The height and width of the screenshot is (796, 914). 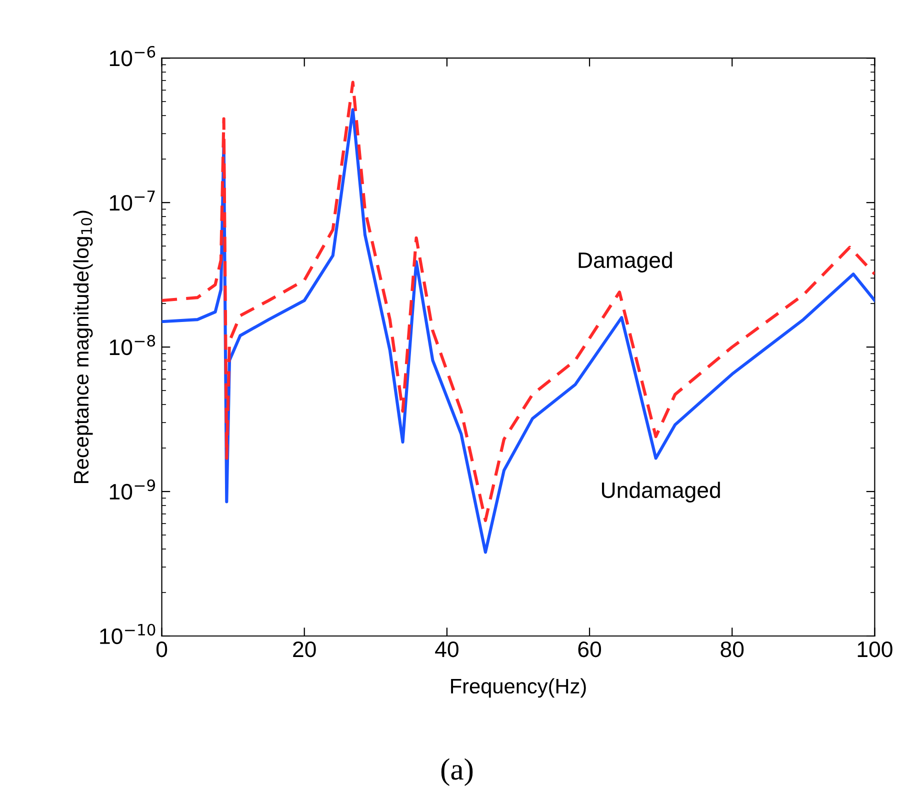 What do you see at coordinates (590, 649) in the screenshot?
I see `x-tick-label: 60` at bounding box center [590, 649].